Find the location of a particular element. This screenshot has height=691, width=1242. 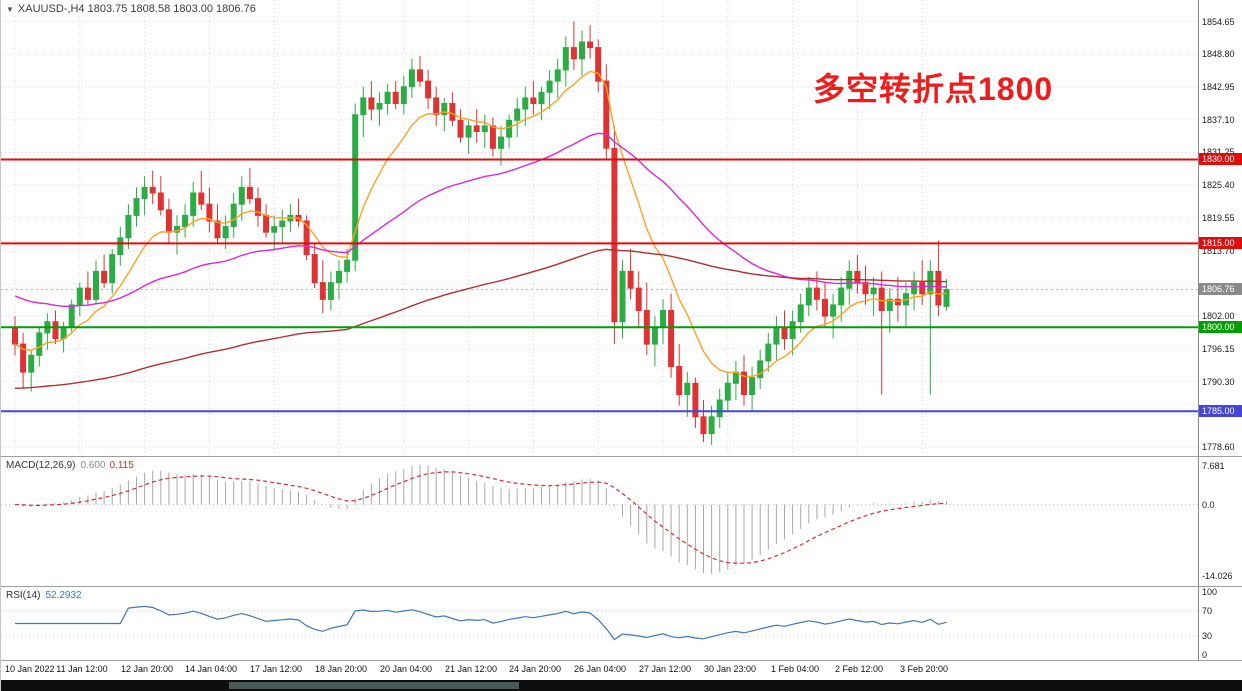

price-line-badge: 1815.00 is located at coordinates (1220, 243).